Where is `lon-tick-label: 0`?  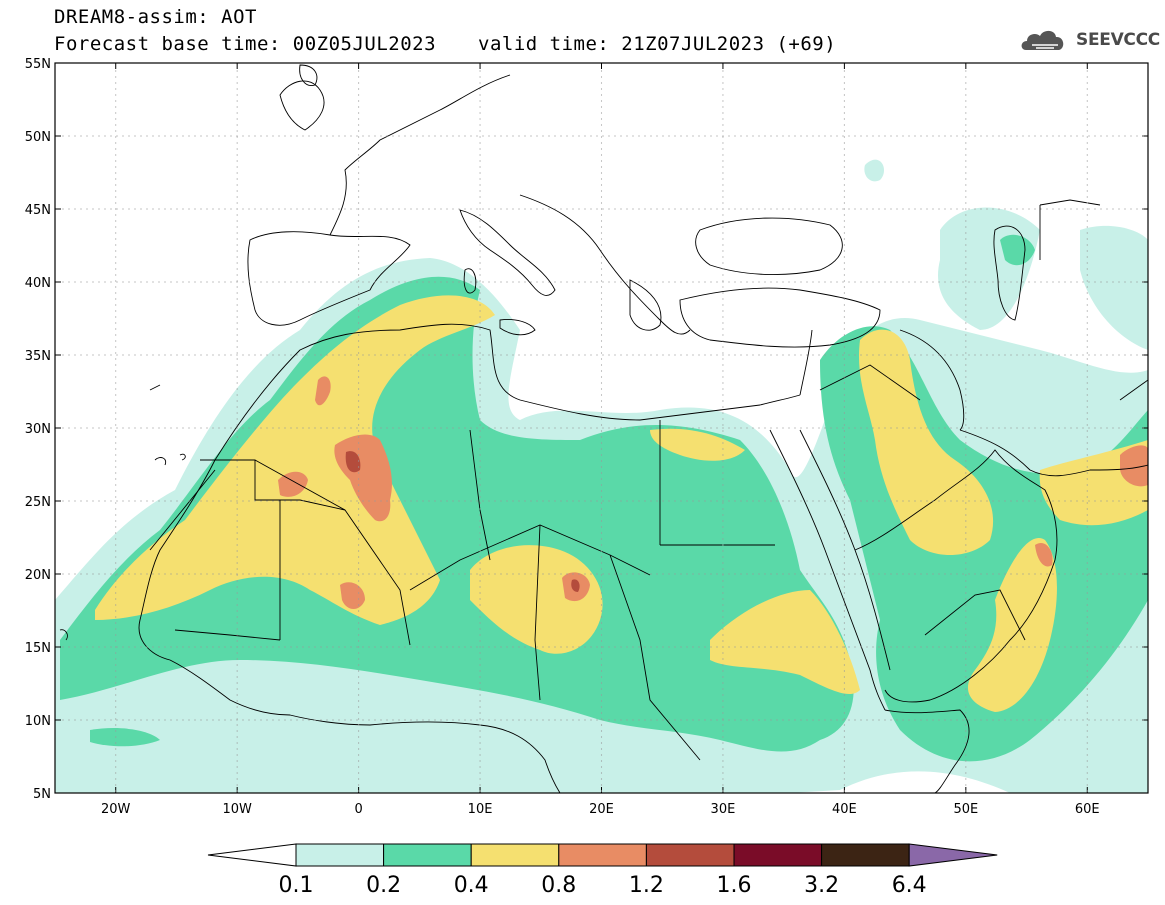
lon-tick-label: 0 is located at coordinates (358, 809).